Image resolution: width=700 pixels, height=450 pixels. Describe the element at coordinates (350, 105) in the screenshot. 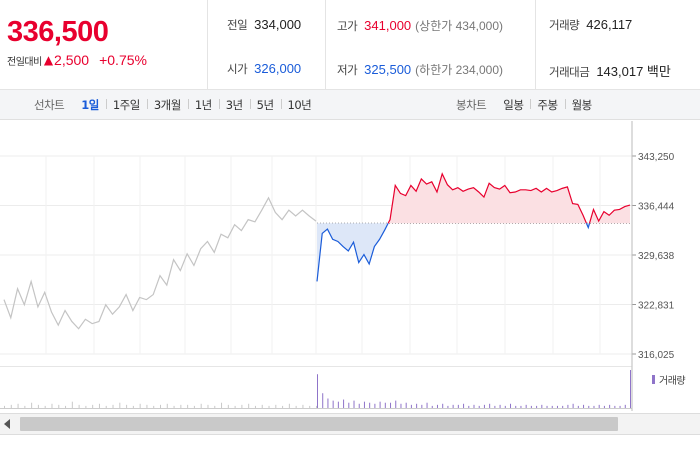

I see `chart-toolbar: 선차트 1일 1주일 3개월 1년 3년 5년 10년 봉차트 일봉 주봉 월봉` at that location.